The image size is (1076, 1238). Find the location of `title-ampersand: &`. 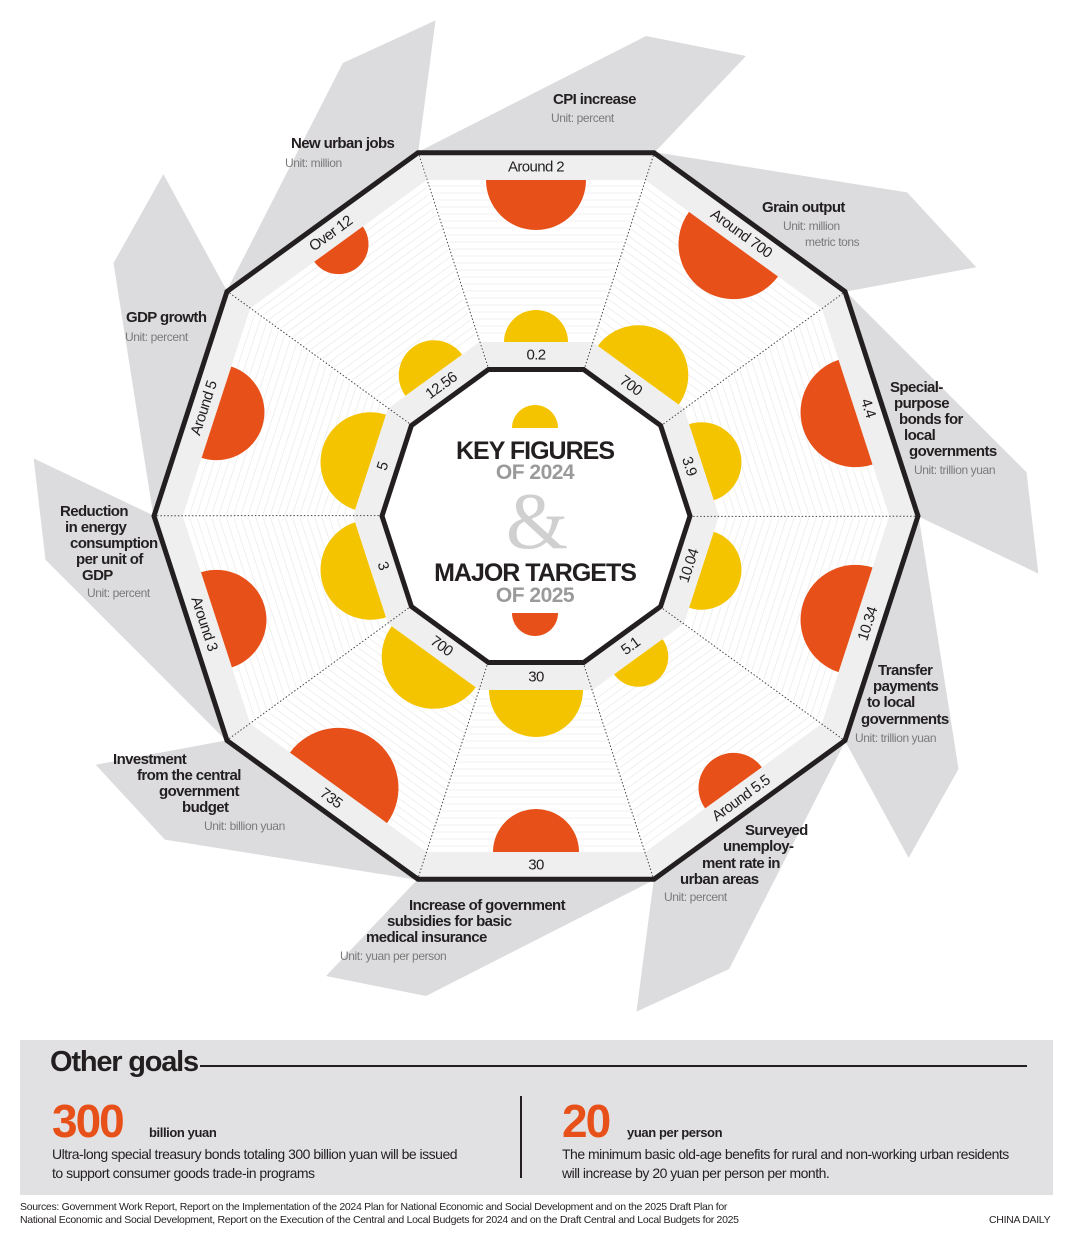

title-ampersand: & is located at coordinates (537, 522).